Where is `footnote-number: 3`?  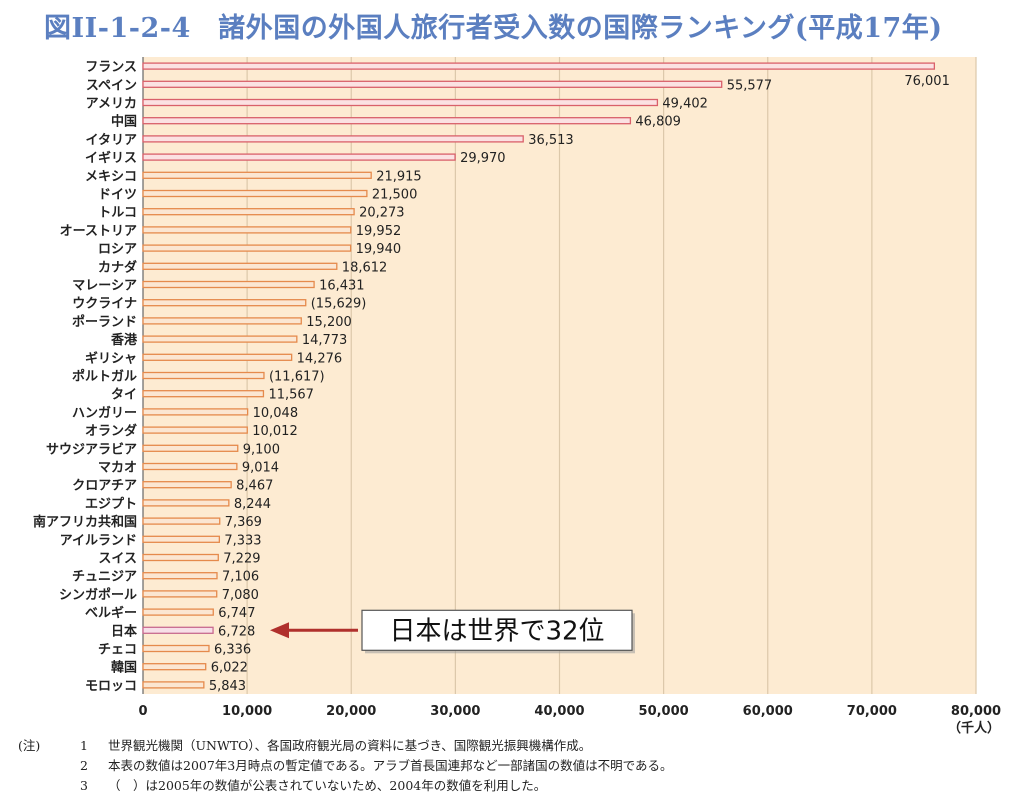 footnote-number: 3 is located at coordinates (84, 785).